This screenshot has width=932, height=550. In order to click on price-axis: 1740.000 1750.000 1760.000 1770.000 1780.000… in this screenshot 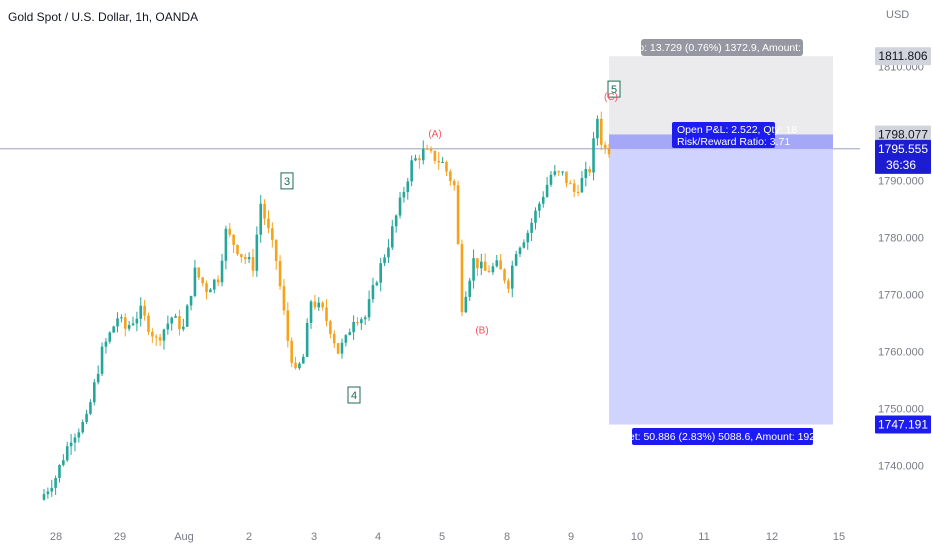, I will do `click(903, 260)`.